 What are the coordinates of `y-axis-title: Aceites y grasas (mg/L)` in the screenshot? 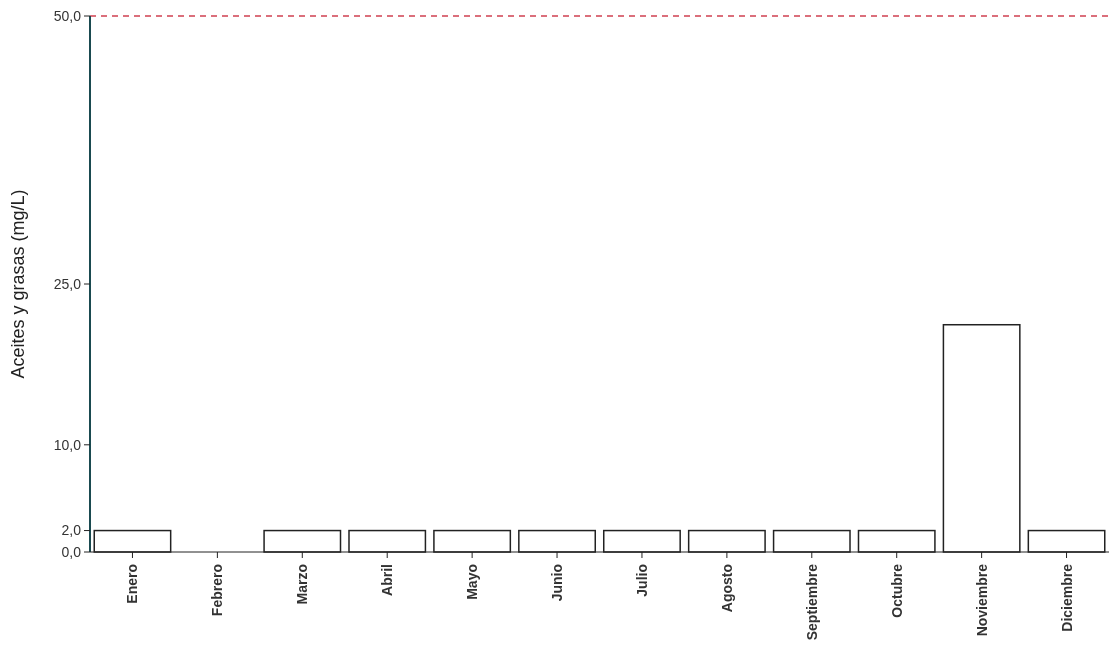 It's located at (18, 284).